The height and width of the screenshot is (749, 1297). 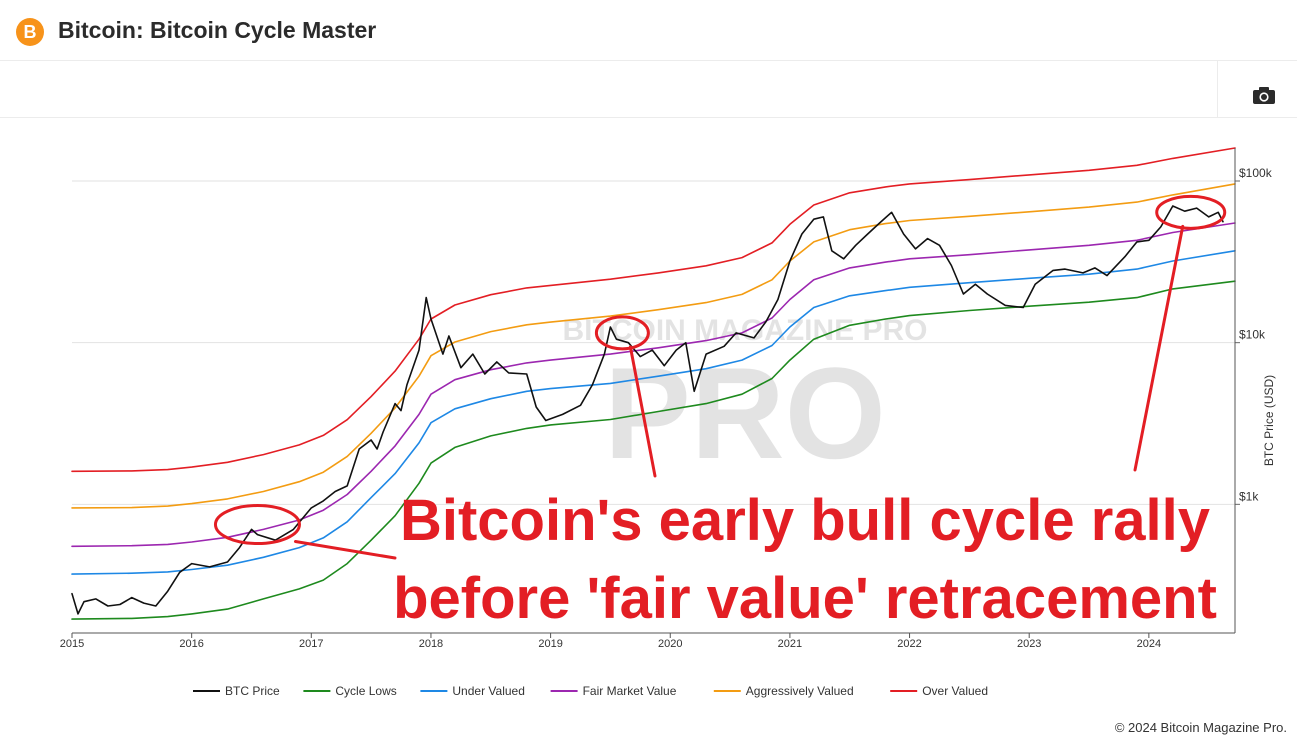 What do you see at coordinates (365, 691) in the screenshot?
I see `legend-label: Cycle Lows` at bounding box center [365, 691].